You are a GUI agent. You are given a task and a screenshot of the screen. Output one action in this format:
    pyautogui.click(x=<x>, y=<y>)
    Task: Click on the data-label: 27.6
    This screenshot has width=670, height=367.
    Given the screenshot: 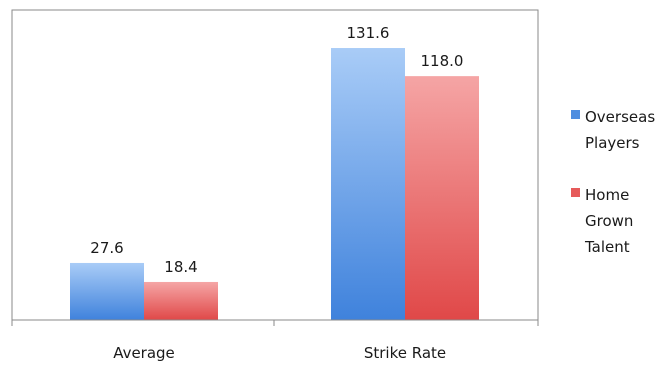 What is the action you would take?
    pyautogui.click(x=106, y=248)
    